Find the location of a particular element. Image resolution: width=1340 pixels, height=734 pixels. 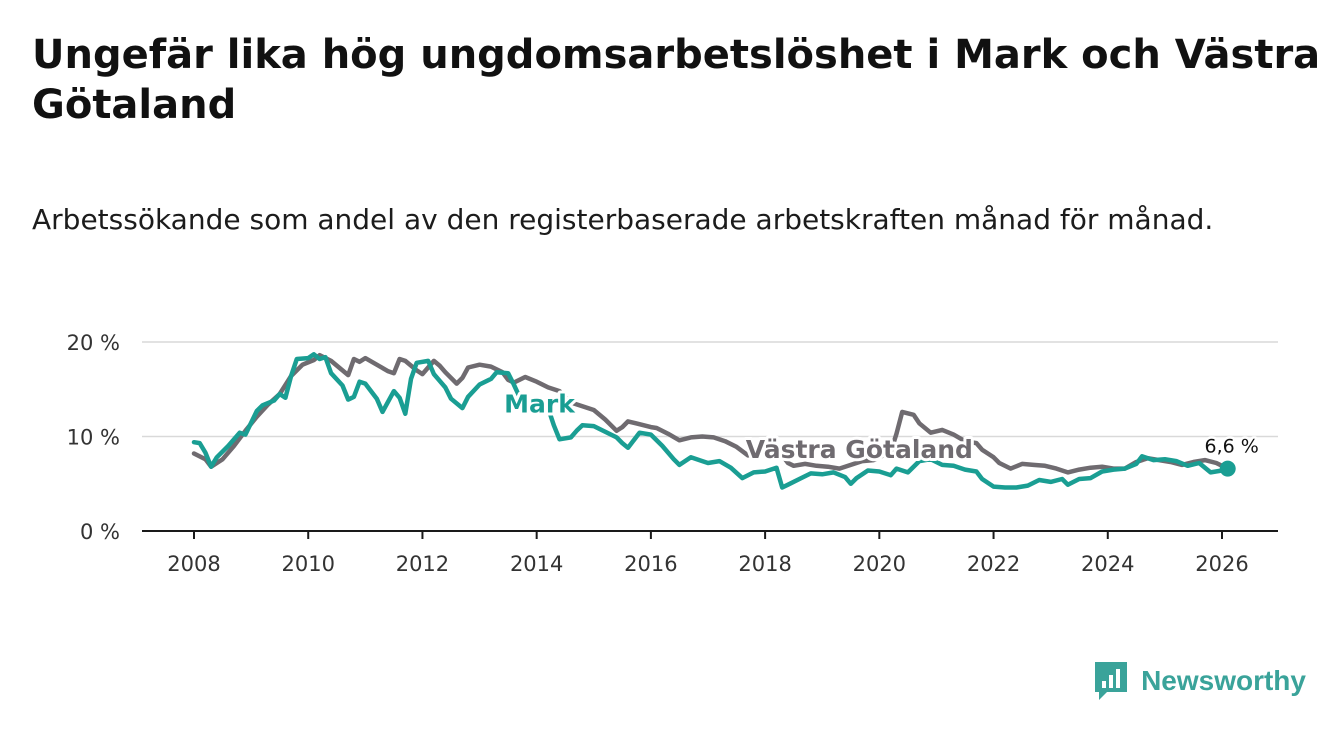

brand-name: Newsworthy is located at coordinates (1223, 680).